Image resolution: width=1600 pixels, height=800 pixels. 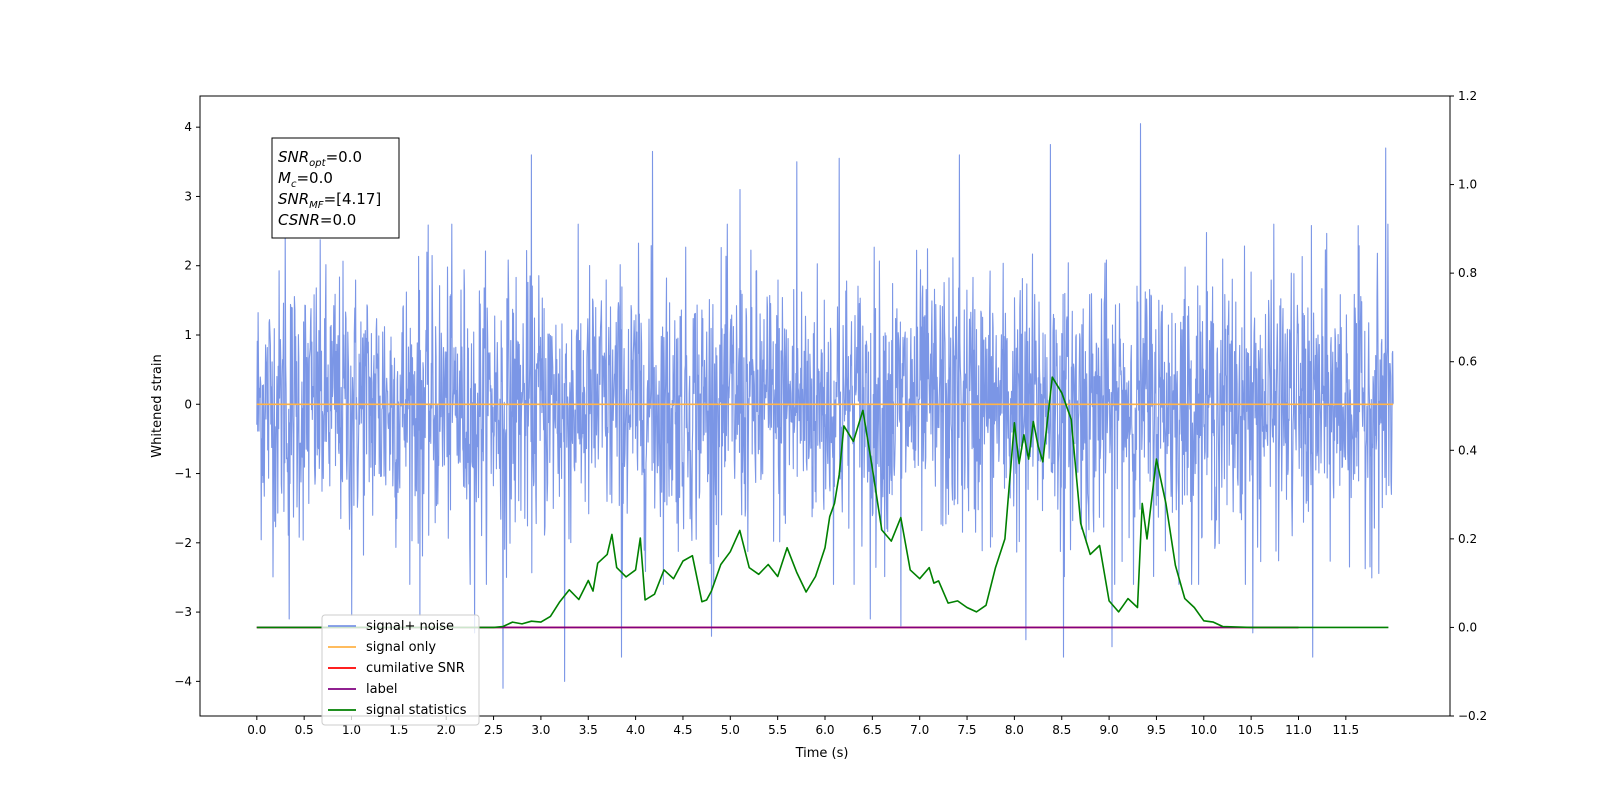 What do you see at coordinates (157, 405) in the screenshot?
I see `y-axis-label: Whitened strain` at bounding box center [157, 405].